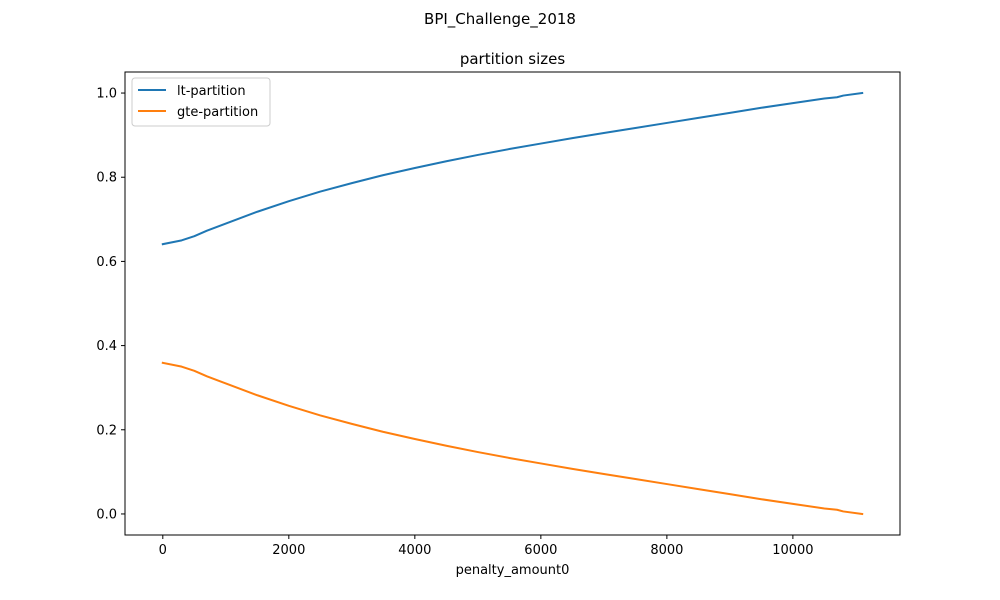 The height and width of the screenshot is (600, 1000). I want to click on y-tick-label: 0.6, so click(106, 262).